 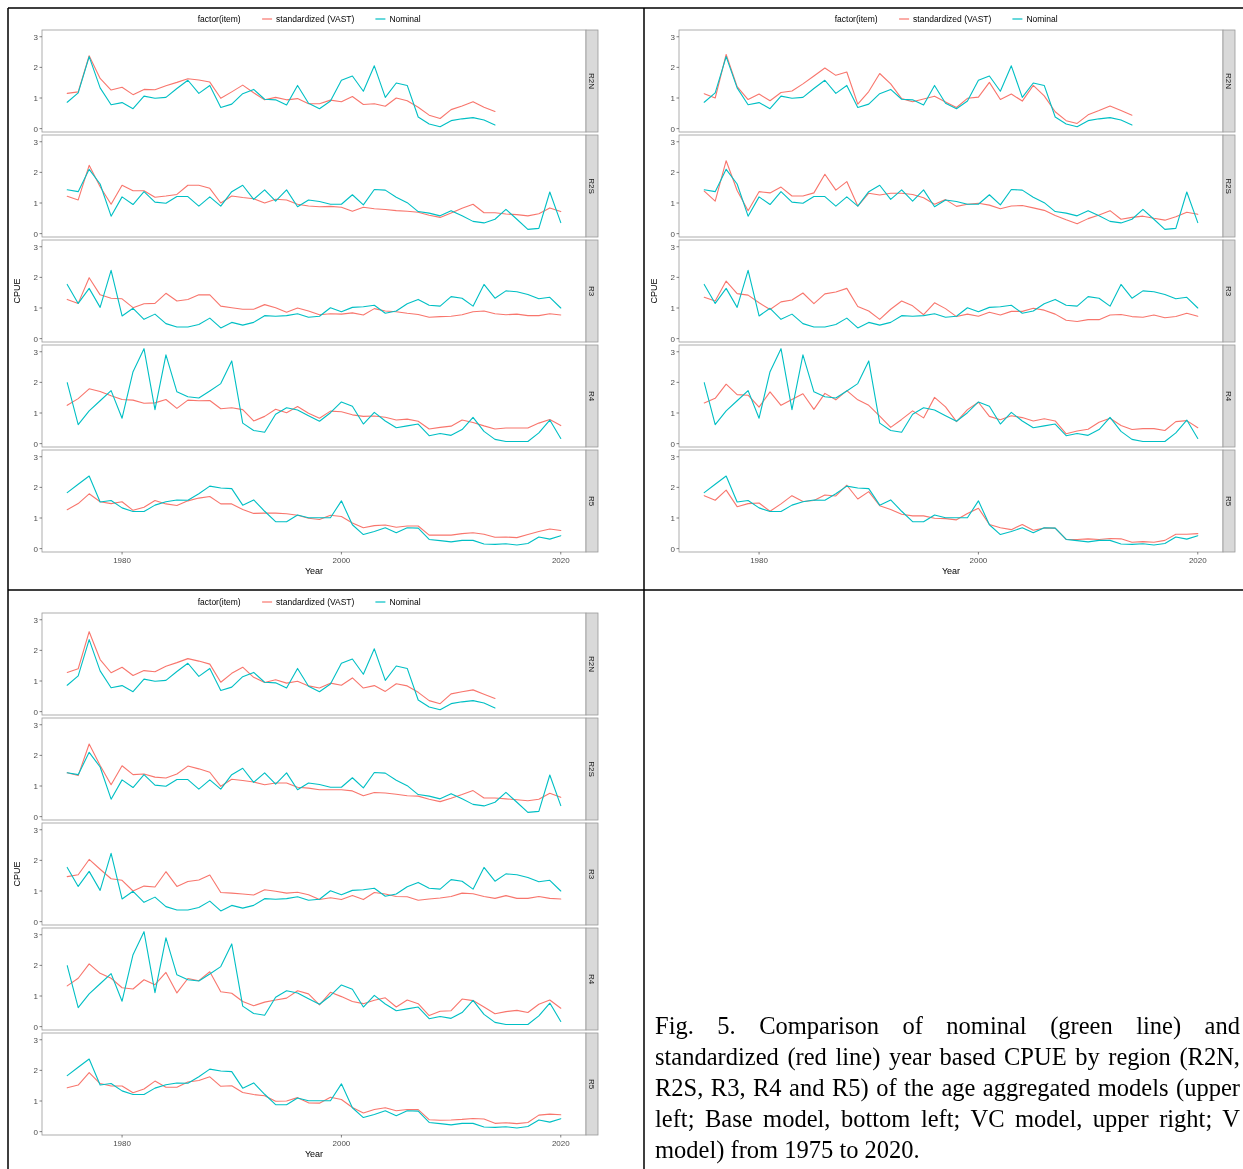 I want to click on text: R2S, so click(x=591, y=186).